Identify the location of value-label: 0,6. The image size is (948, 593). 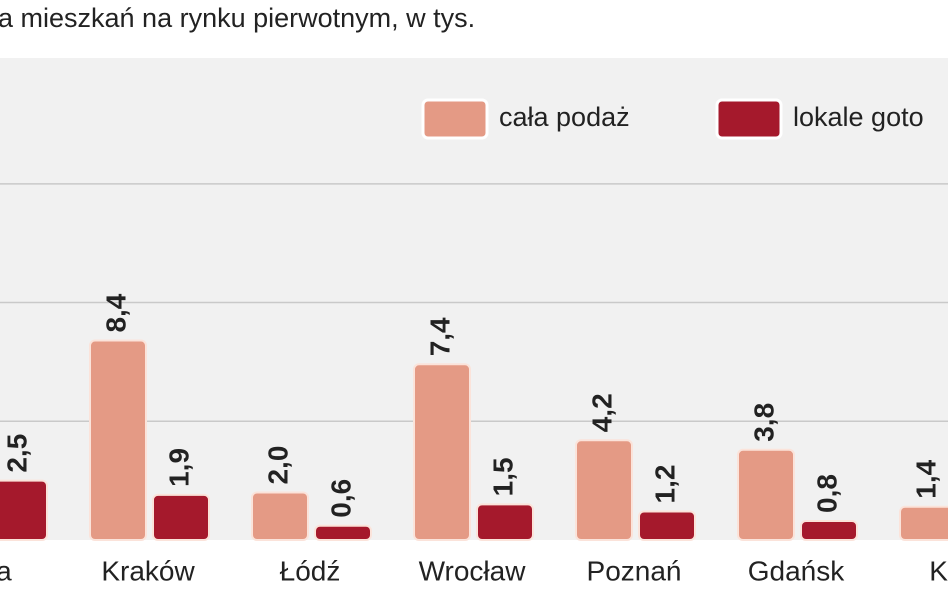
(340, 498).